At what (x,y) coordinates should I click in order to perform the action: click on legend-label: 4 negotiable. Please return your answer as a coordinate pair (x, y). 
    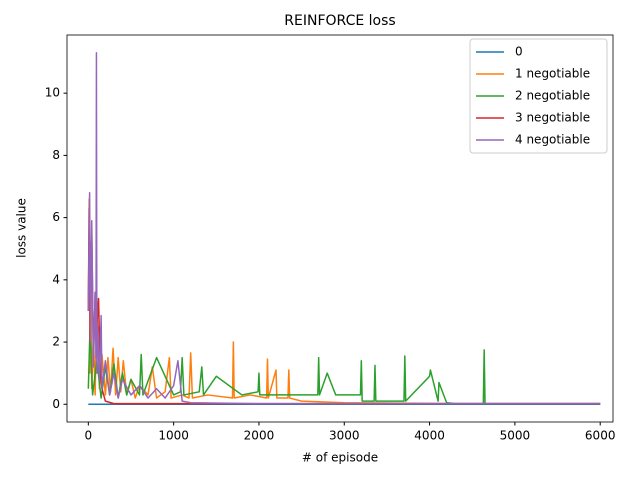
    Looking at the image, I should click on (552, 140).